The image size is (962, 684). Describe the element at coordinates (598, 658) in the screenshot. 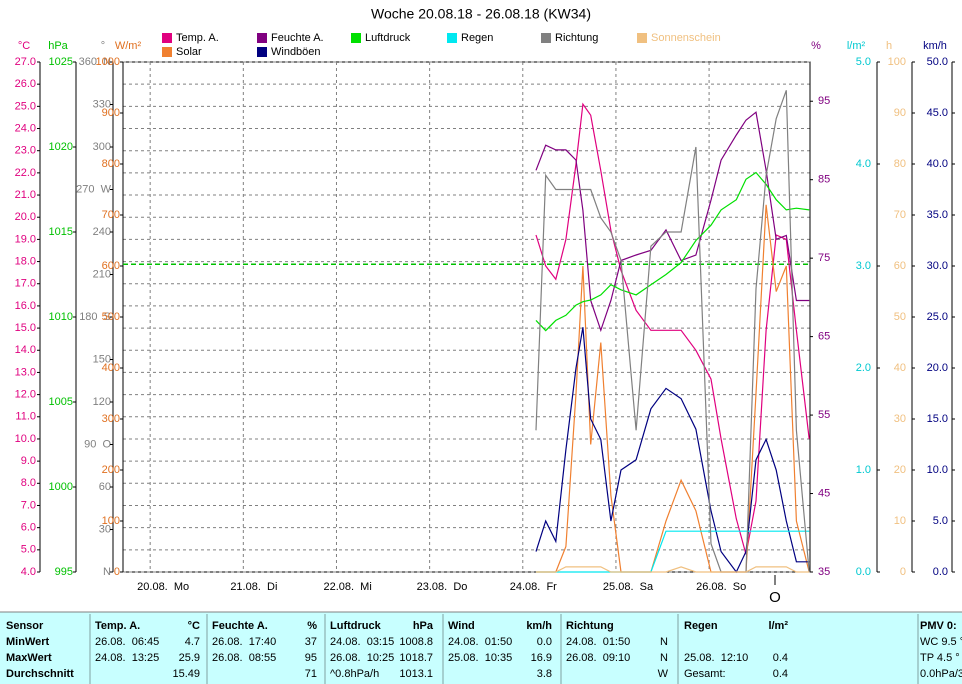

I see `table-cell: 26.08. 09:10` at that location.